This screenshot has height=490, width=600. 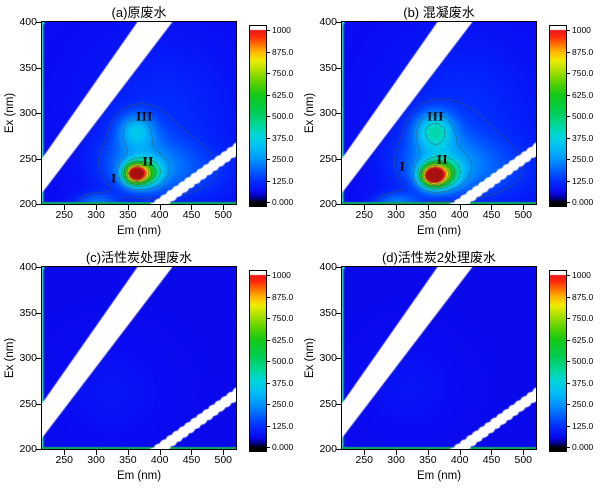 I want to click on panel-title: (a)原废水, so click(x=139, y=12).